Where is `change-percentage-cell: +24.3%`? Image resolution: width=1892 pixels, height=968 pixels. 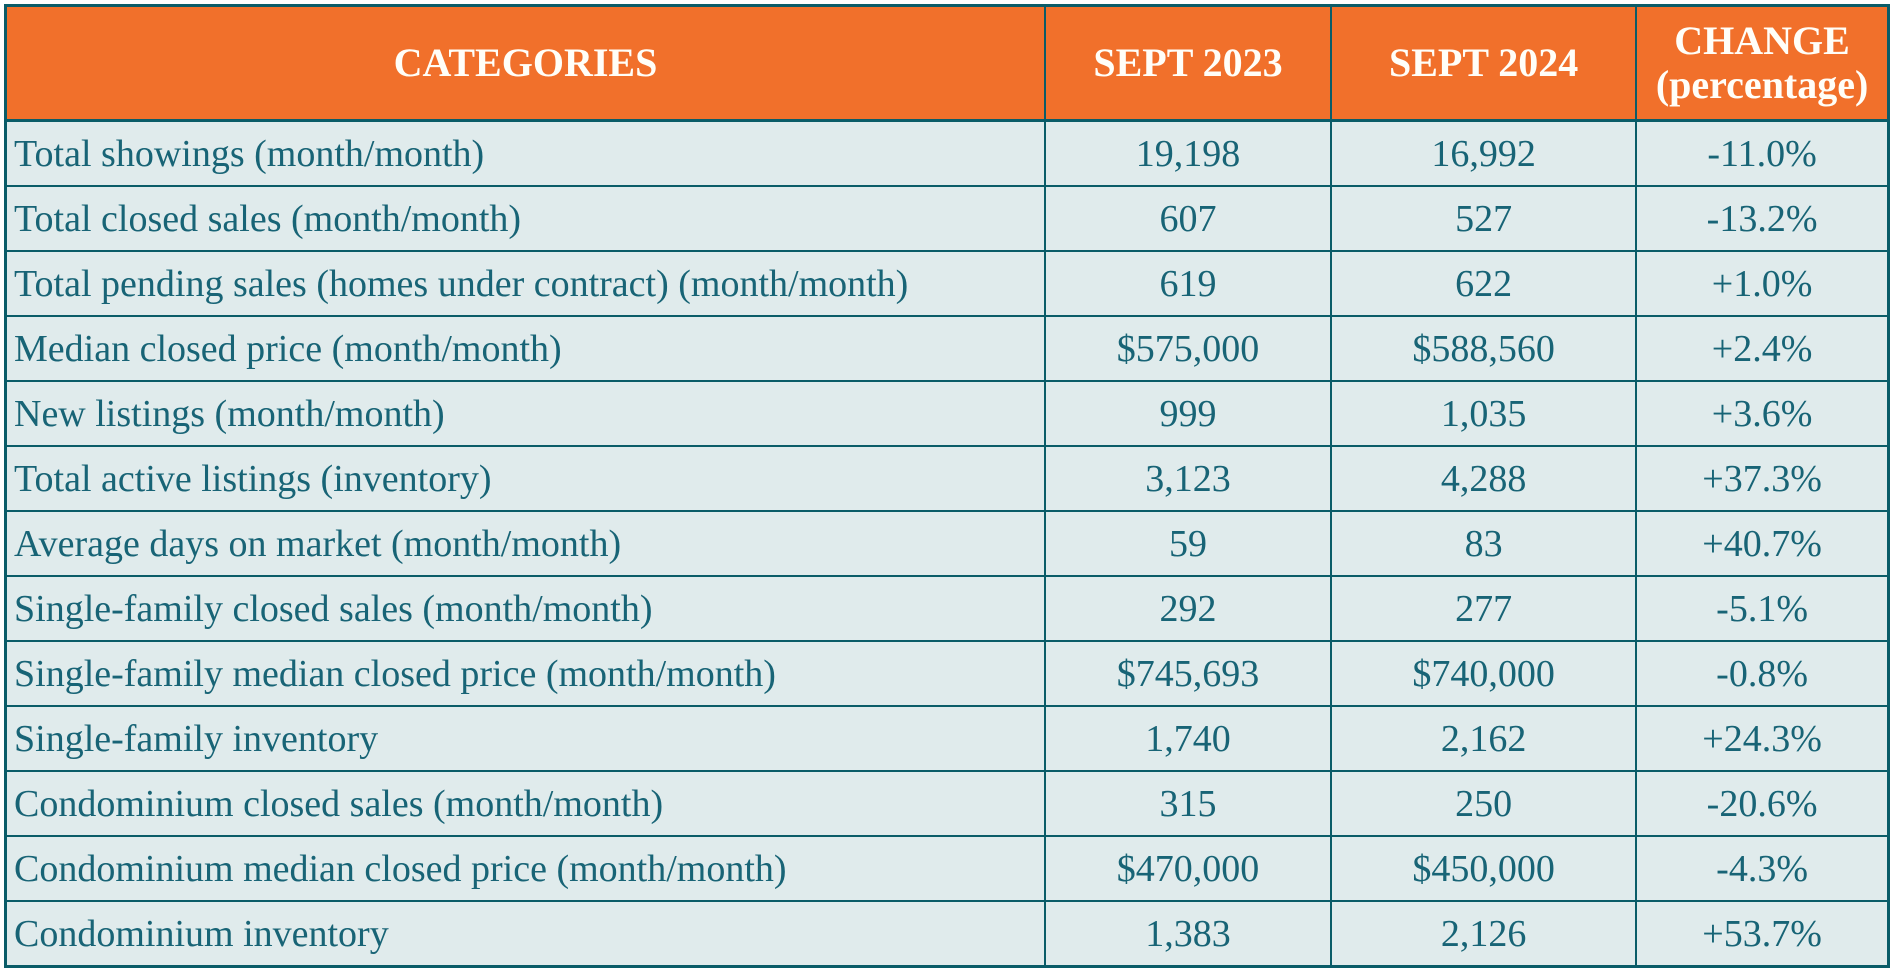
change-percentage-cell: +24.3% is located at coordinates (1762, 738).